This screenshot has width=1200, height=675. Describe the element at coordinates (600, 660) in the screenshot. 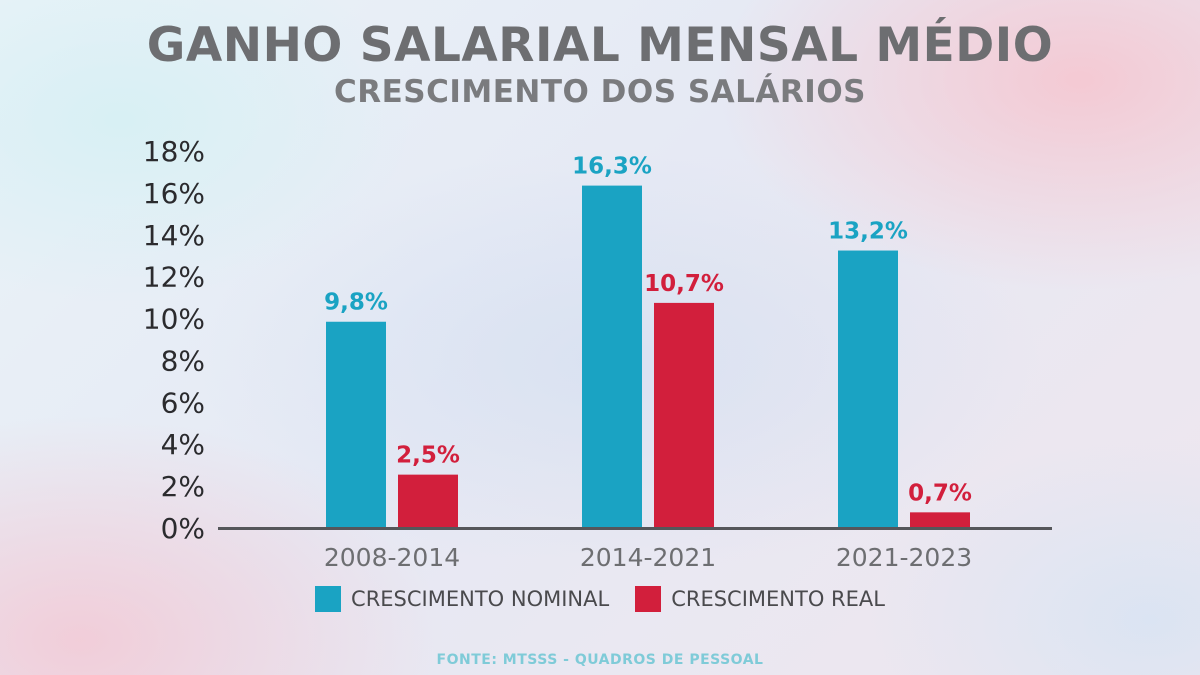

I see `source-note: FONTE: MTSSS - QUADROS DE PESSOAL` at that location.